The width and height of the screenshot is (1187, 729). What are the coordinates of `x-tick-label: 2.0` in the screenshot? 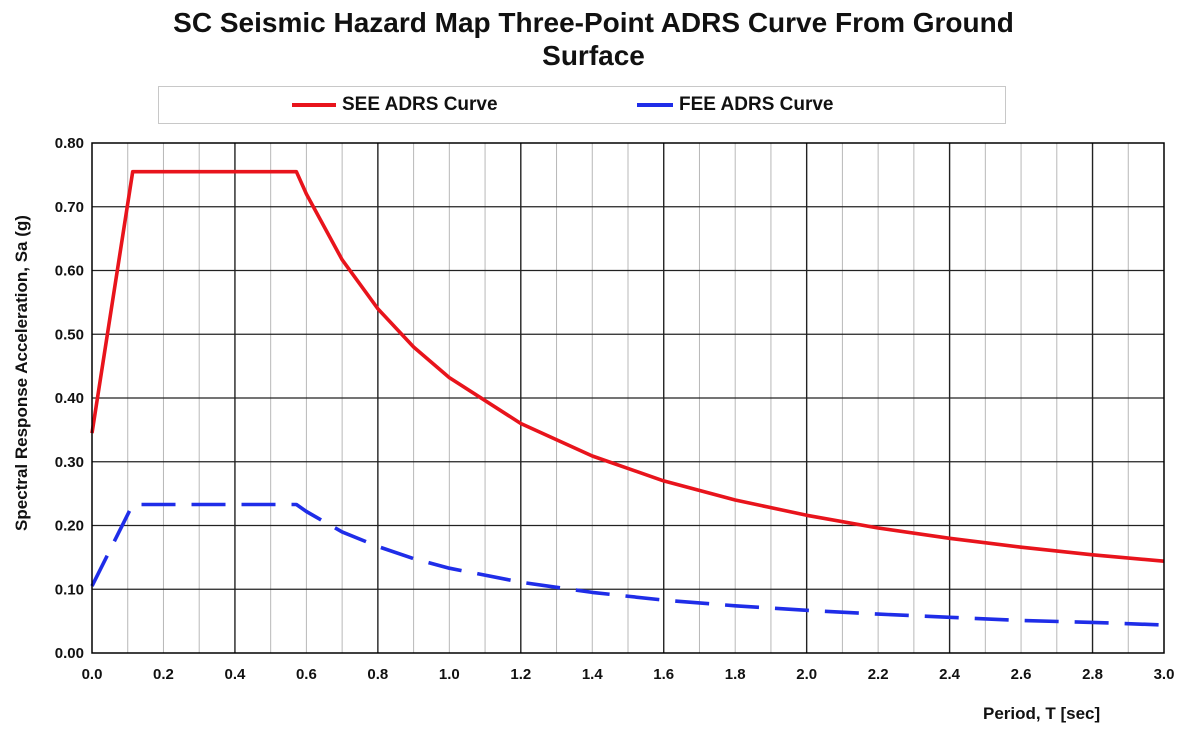 It's located at (806, 674).